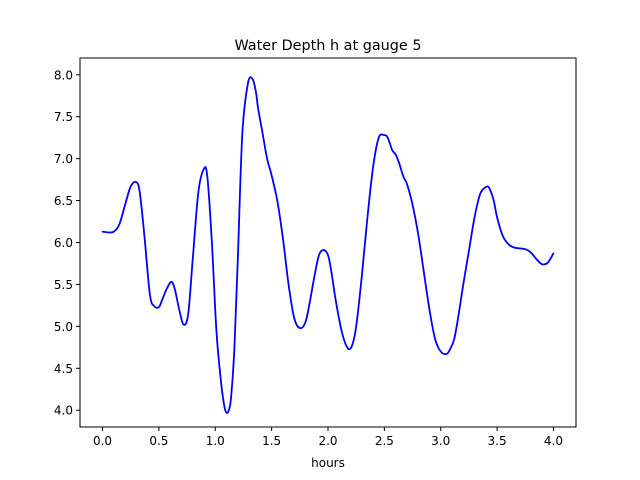  Describe the element at coordinates (271, 441) in the screenshot. I see `x-tick-label: 1.5` at that location.